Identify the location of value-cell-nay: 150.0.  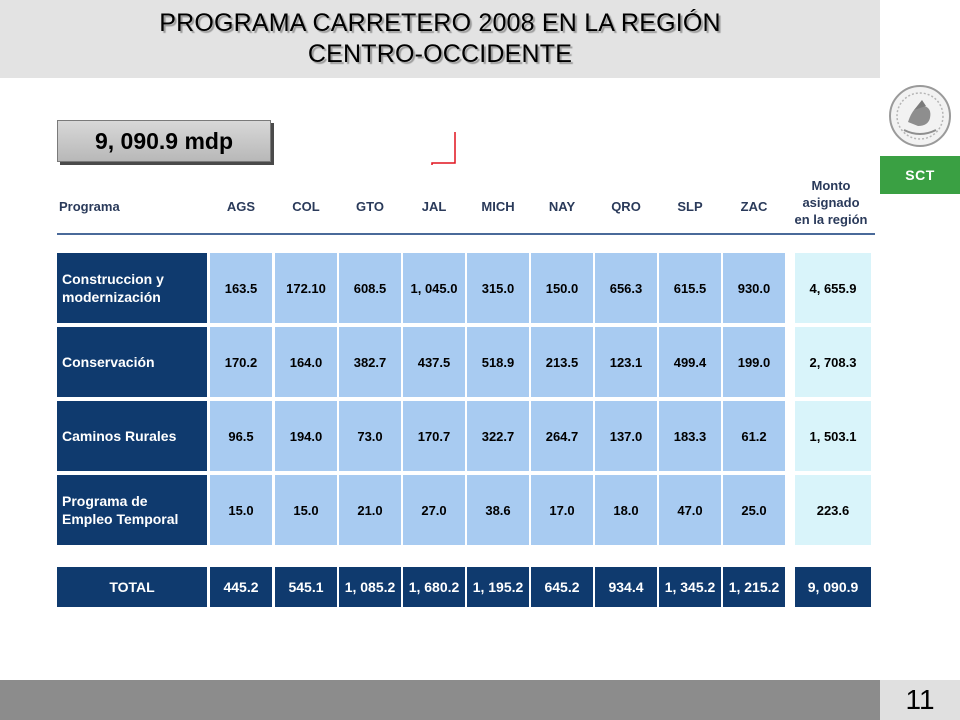
(562, 288).